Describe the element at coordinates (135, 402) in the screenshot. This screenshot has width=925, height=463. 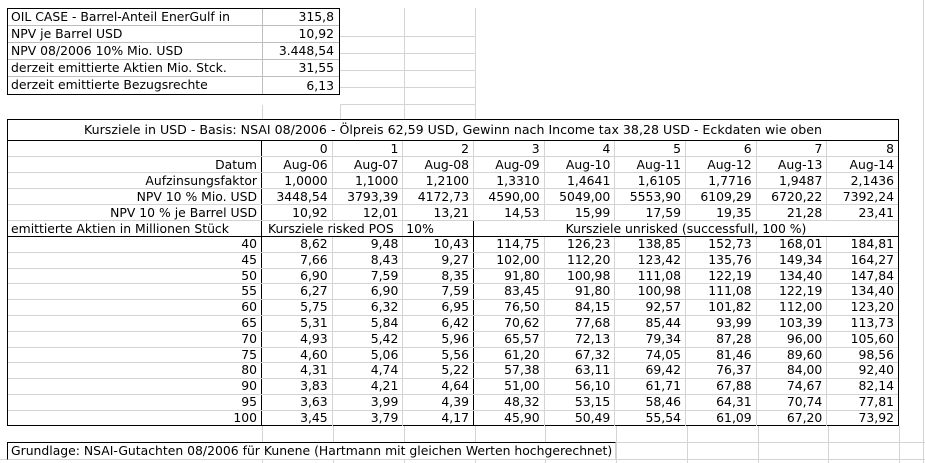
I see `shares-count-cell: 95` at that location.